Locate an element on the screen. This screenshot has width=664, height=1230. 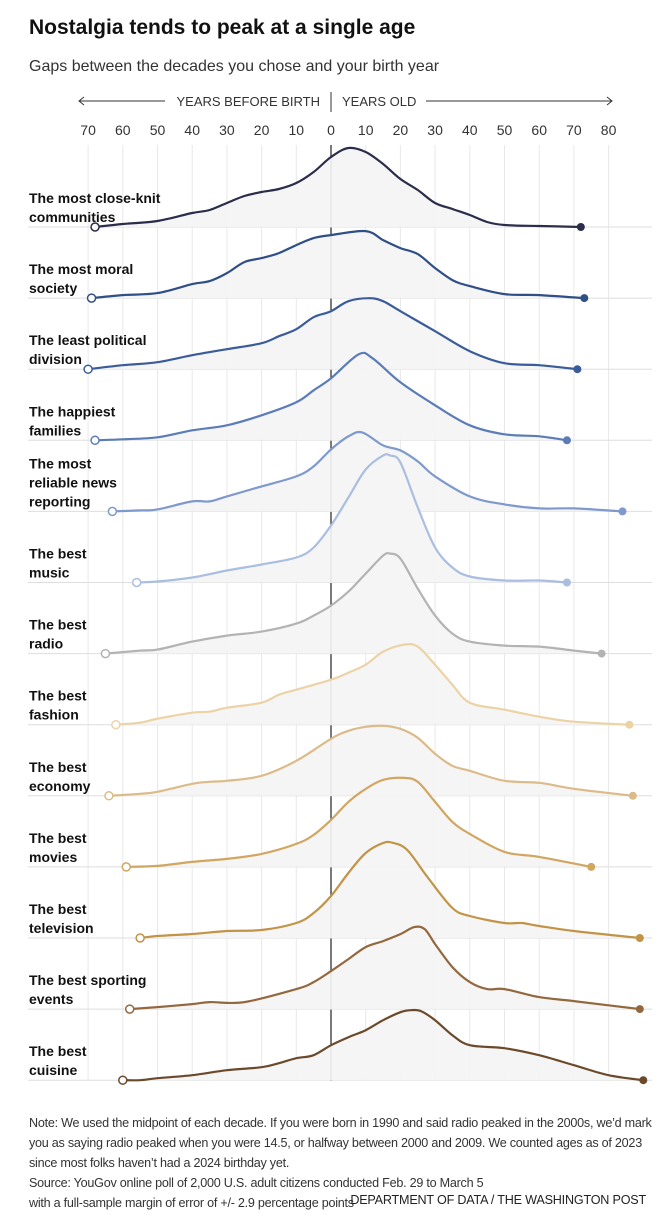
arrow-right-icon is located at coordinates (609, 101).